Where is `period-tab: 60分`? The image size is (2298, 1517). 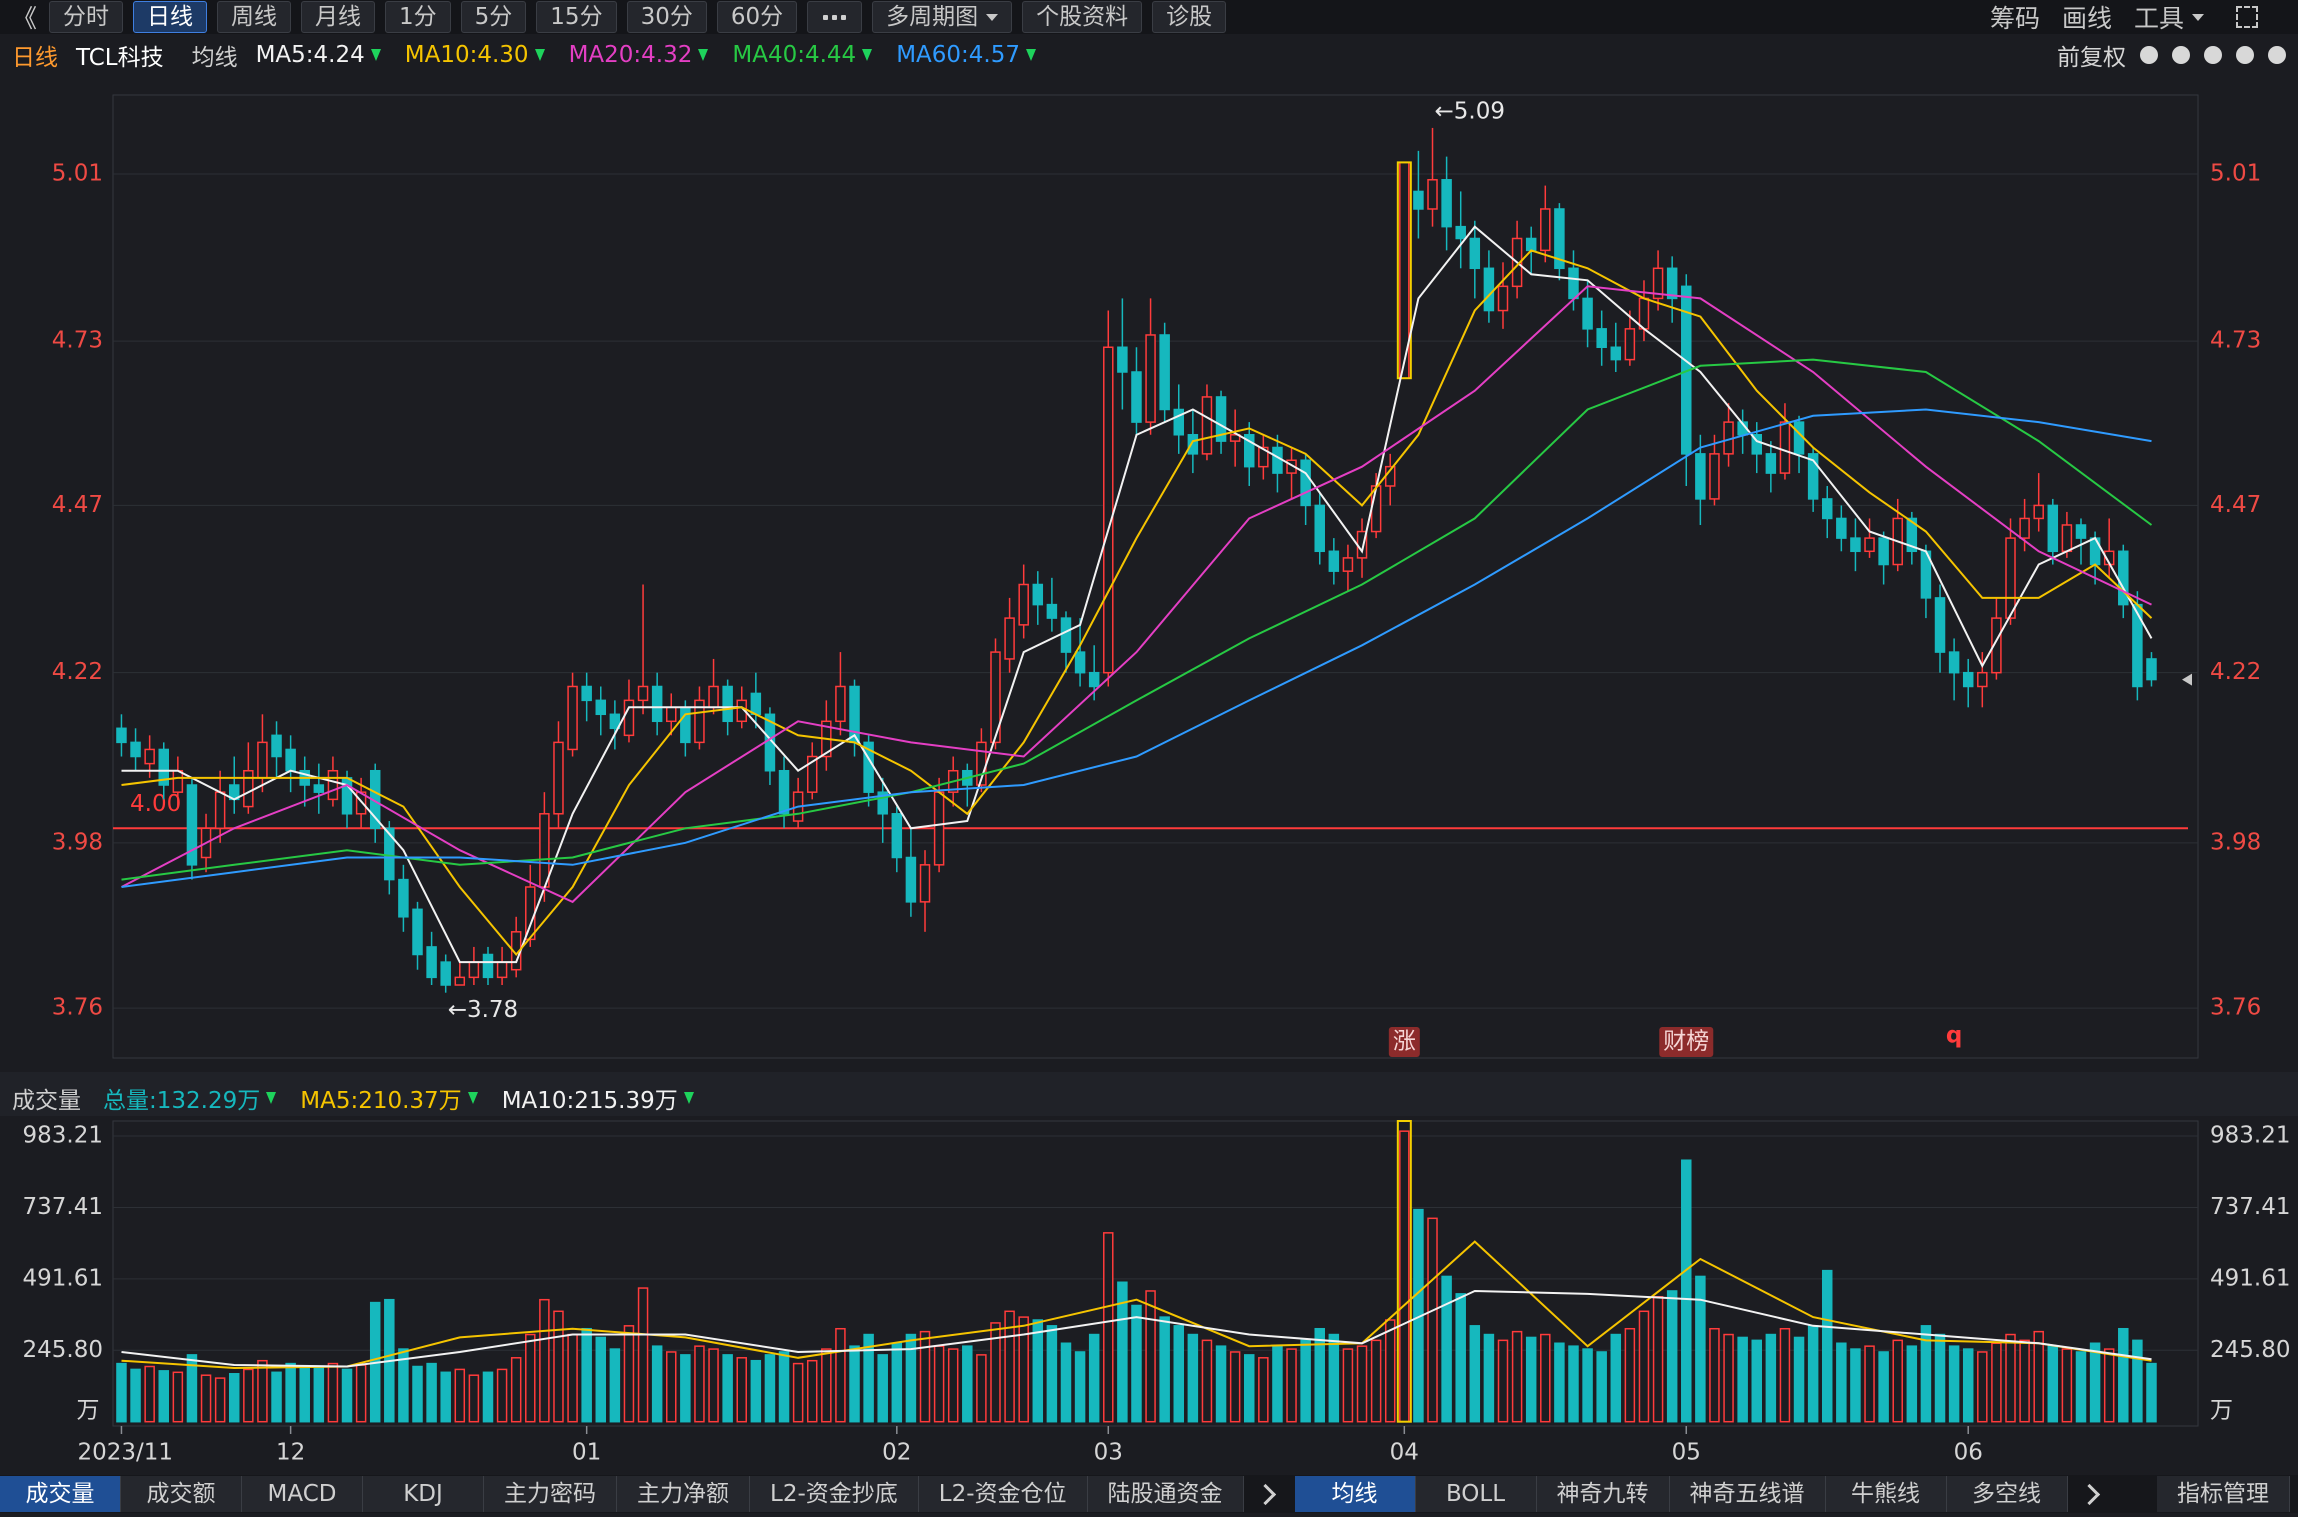 period-tab: 60分 is located at coordinates (757, 17).